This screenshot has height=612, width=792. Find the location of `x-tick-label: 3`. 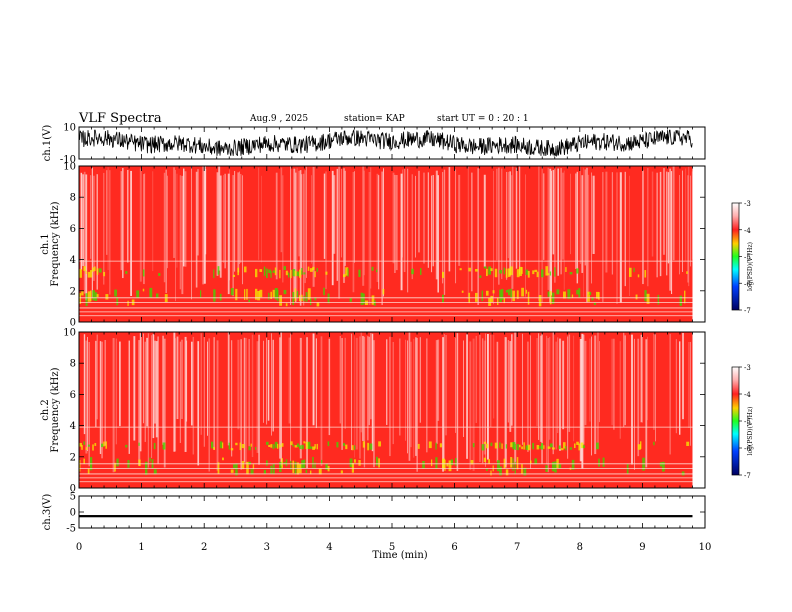

x-tick-label: 3 is located at coordinates (267, 547).